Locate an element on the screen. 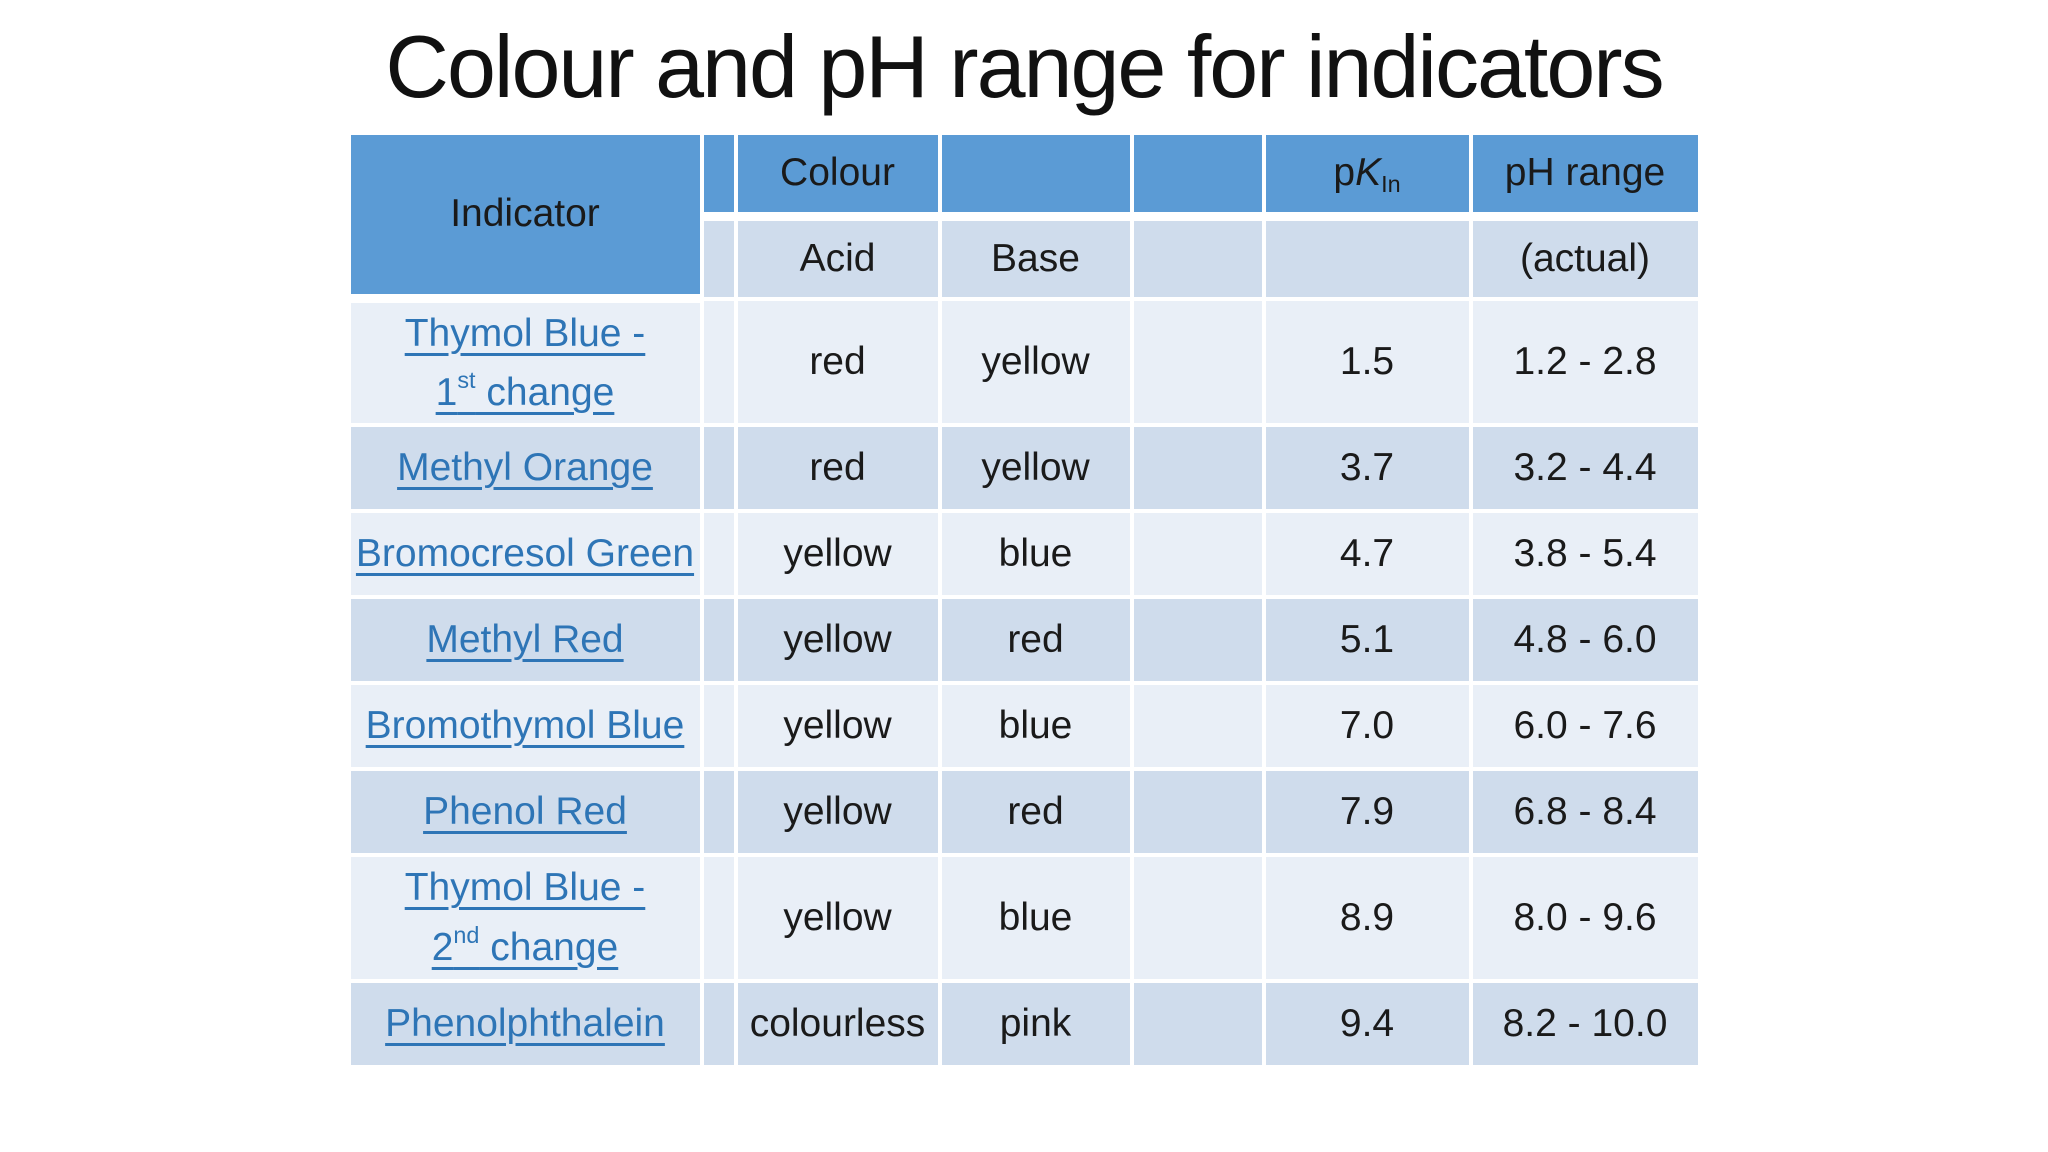  indicator-cell: Thymol Blue -1st change is located at coordinates (525, 361).